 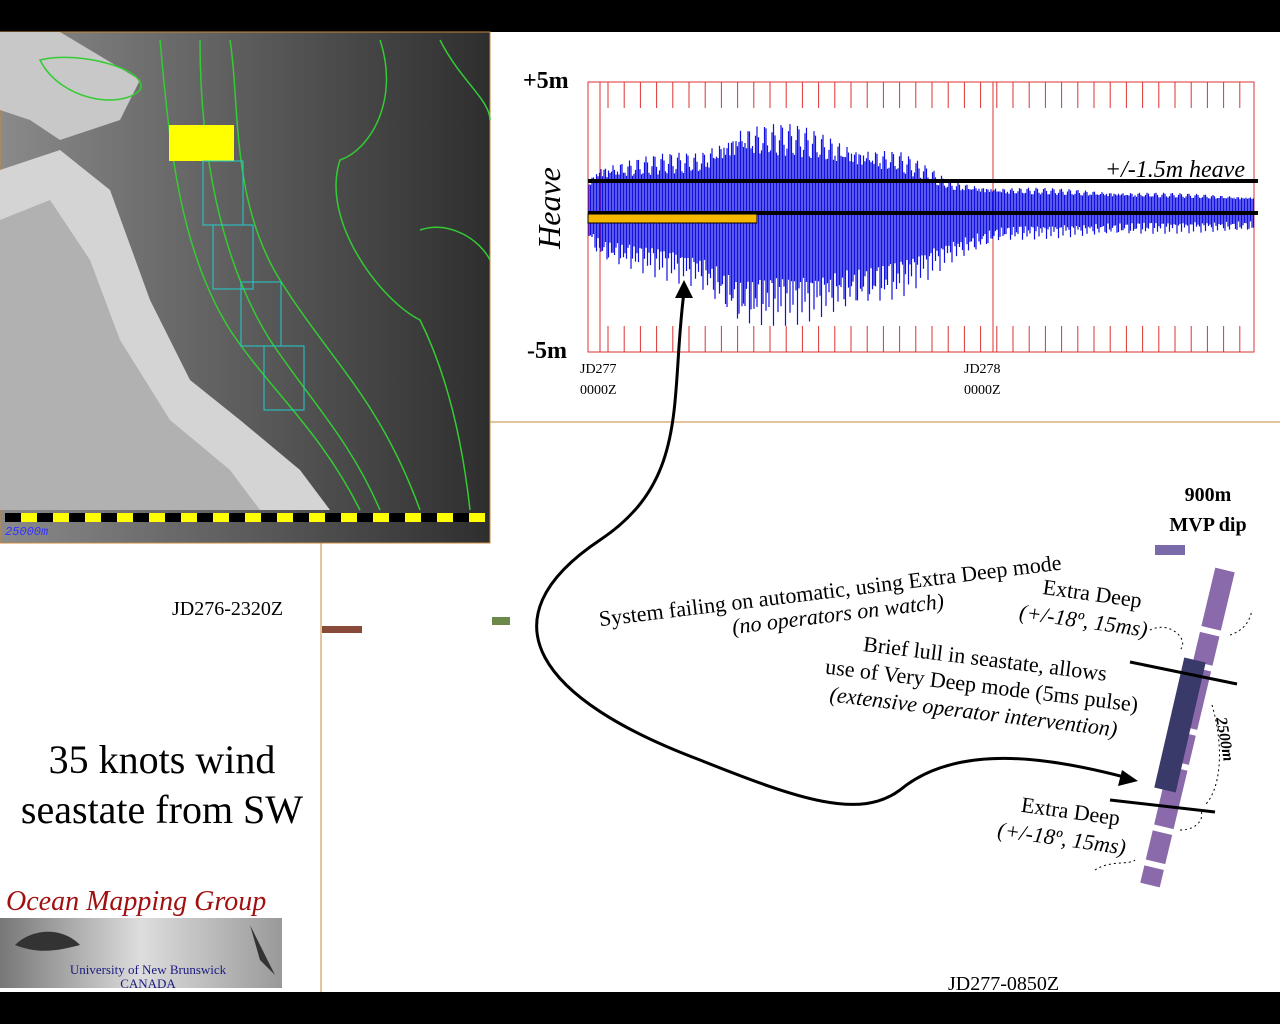 What do you see at coordinates (640, 1008) in the screenshot?
I see `bottom-bar` at bounding box center [640, 1008].